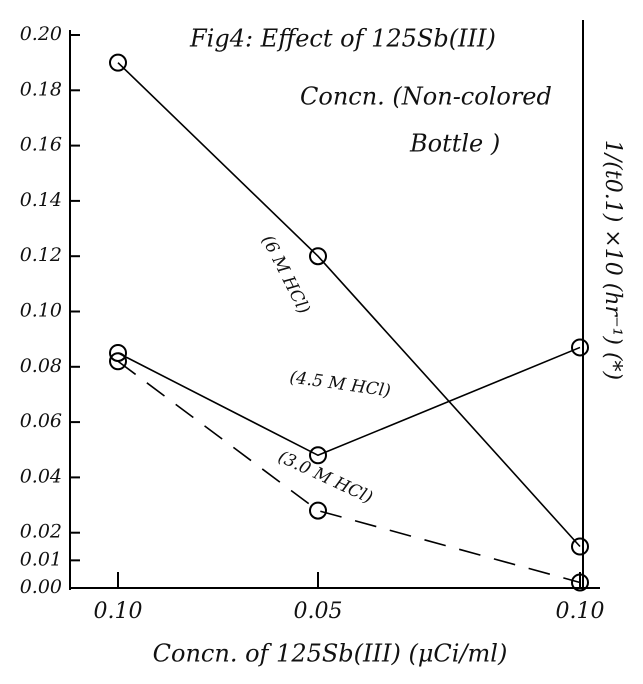 This screenshot has width=643, height=684. I want to click on x-tick-label: 0.05, so click(318, 611).